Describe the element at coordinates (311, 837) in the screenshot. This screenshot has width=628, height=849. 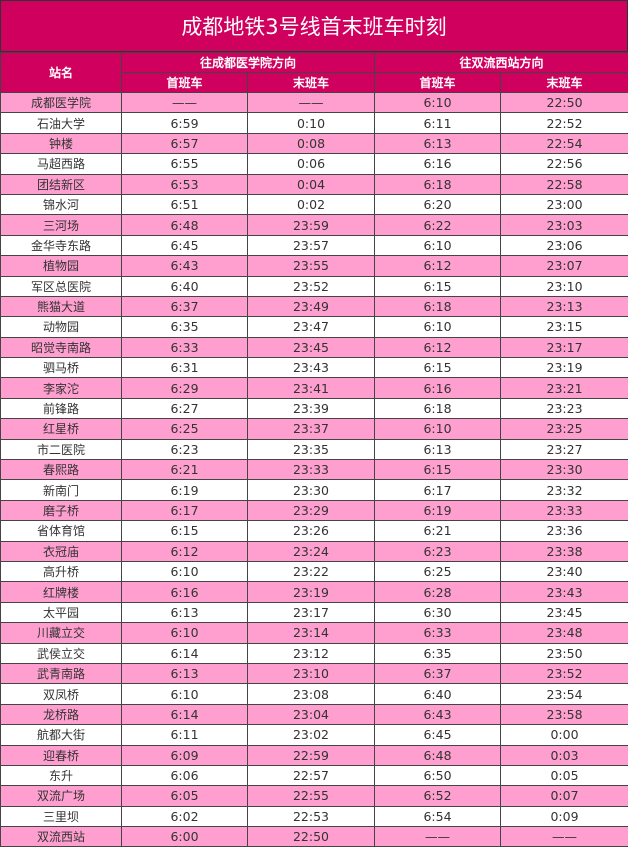
I see `last-train-to-medical: 22:50` at that location.